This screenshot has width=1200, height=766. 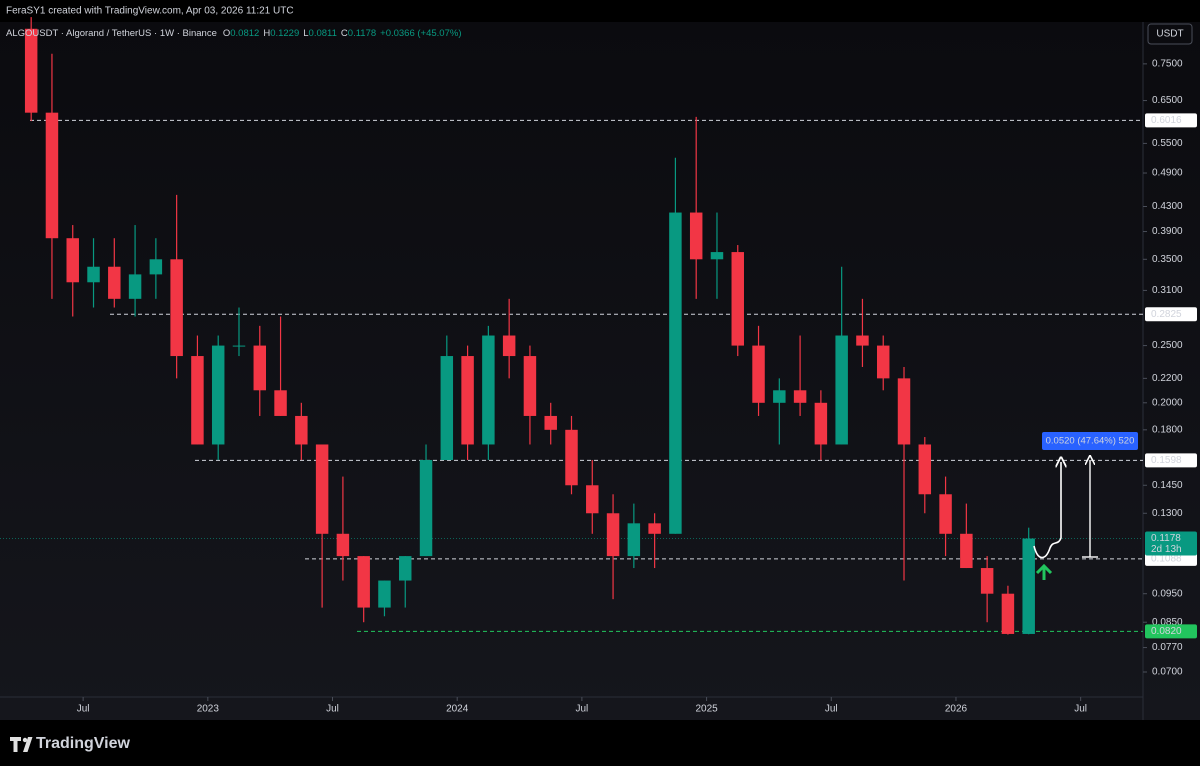 What do you see at coordinates (25, 740) in the screenshot?
I see `tv-logo-dot` at bounding box center [25, 740].